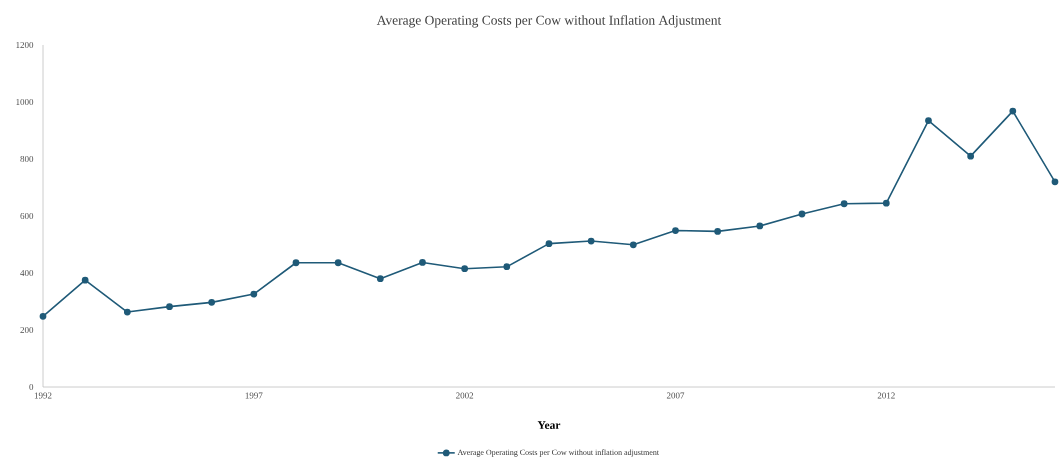 The image size is (1062, 464). What do you see at coordinates (465, 395) in the screenshot?
I see `x-tick-label: 2002` at bounding box center [465, 395].